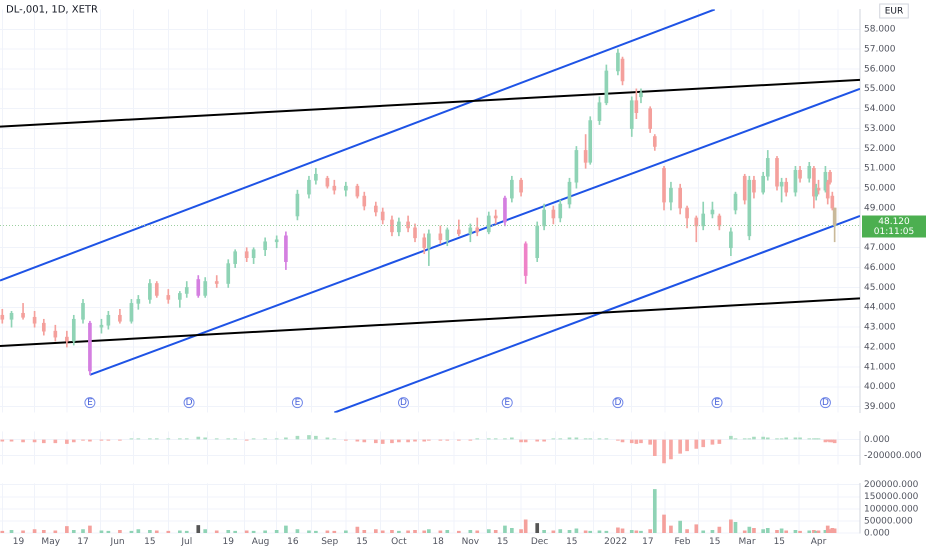 The height and width of the screenshot is (550, 932). I want to click on y-tick-label: 50.000, so click(880, 189).